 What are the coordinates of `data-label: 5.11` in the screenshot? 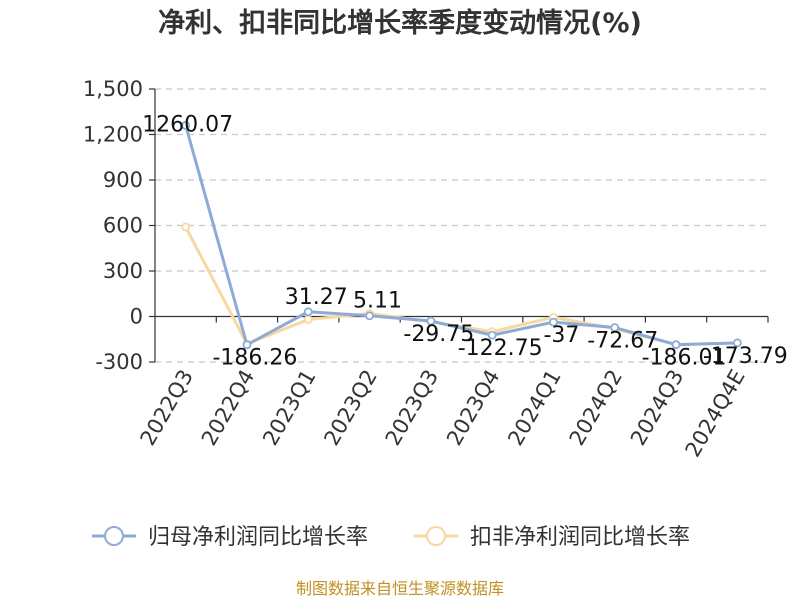 It's located at (377, 301).